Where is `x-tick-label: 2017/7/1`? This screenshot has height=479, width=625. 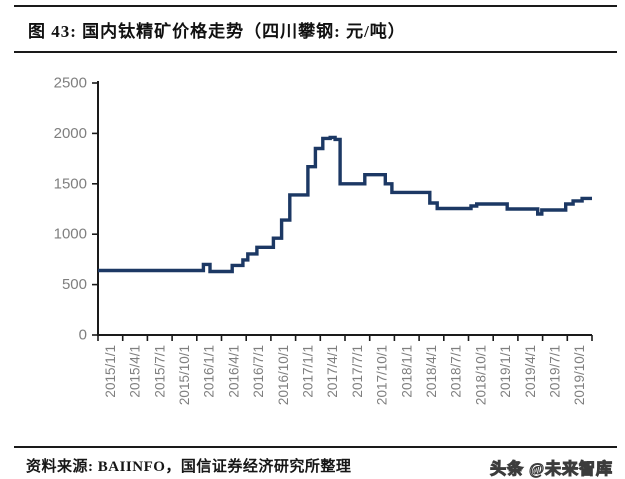
x-tick-label: 2017/7/1 is located at coordinates (357, 371).